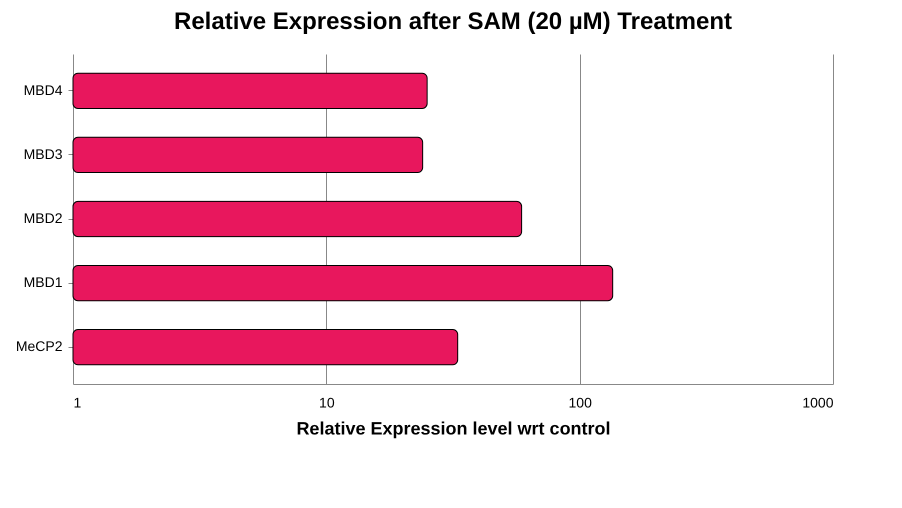  Describe the element at coordinates (43, 154) in the screenshot. I see `y-tick-label: MBD3` at that location.